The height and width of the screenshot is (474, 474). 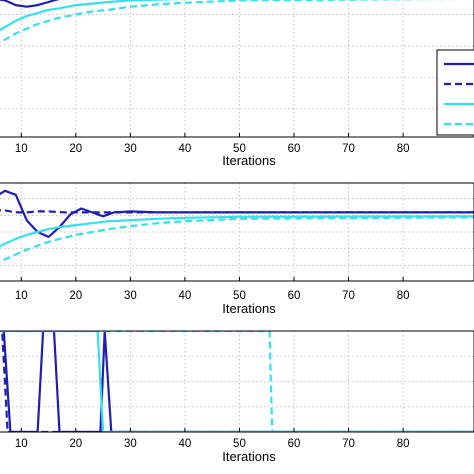 I want to click on legend-box, so click(x=455, y=92).